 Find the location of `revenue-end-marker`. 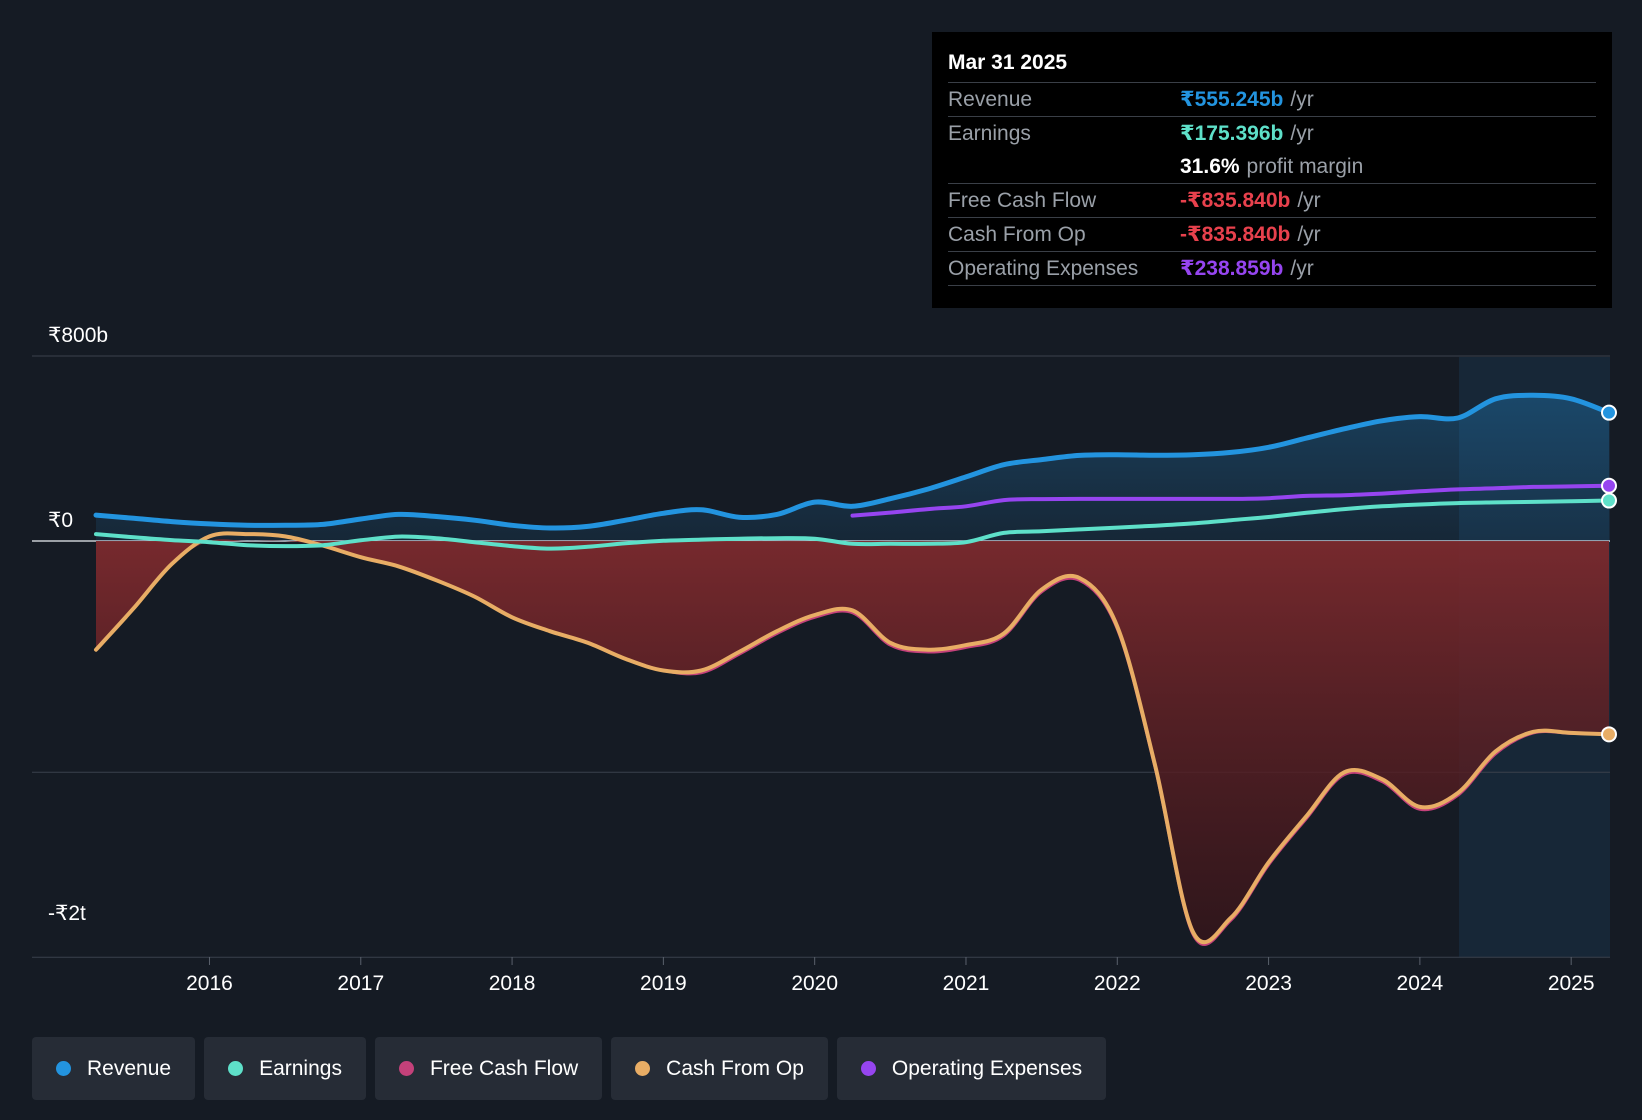

revenue-end-marker is located at coordinates (1609, 412).